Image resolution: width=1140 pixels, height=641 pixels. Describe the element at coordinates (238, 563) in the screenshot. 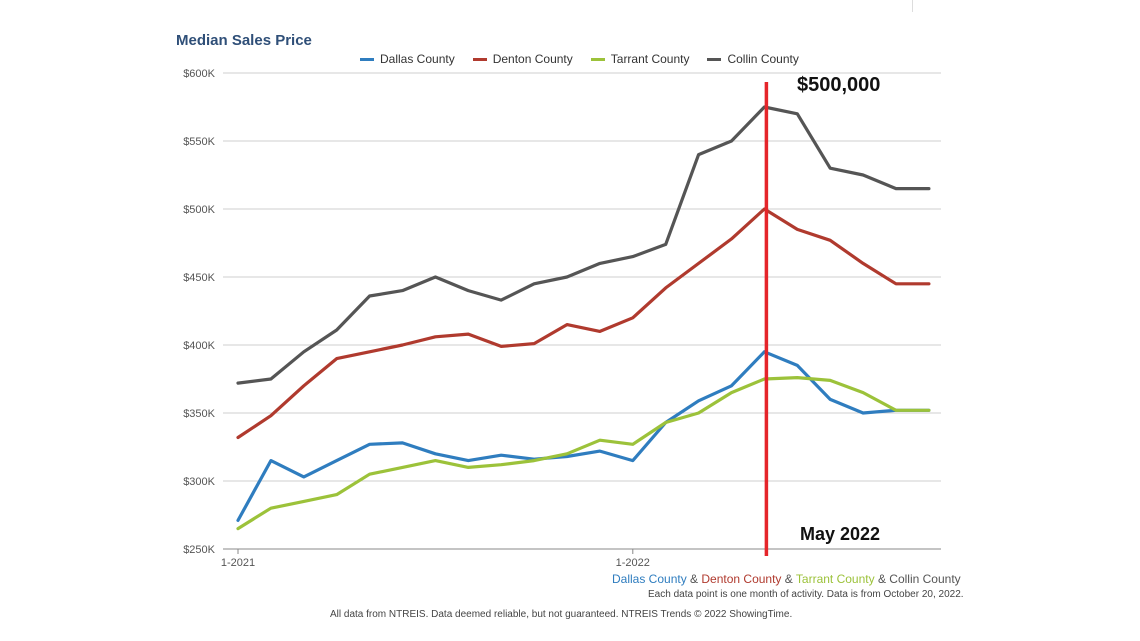

I see `x-tick-label: 1-2021` at that location.